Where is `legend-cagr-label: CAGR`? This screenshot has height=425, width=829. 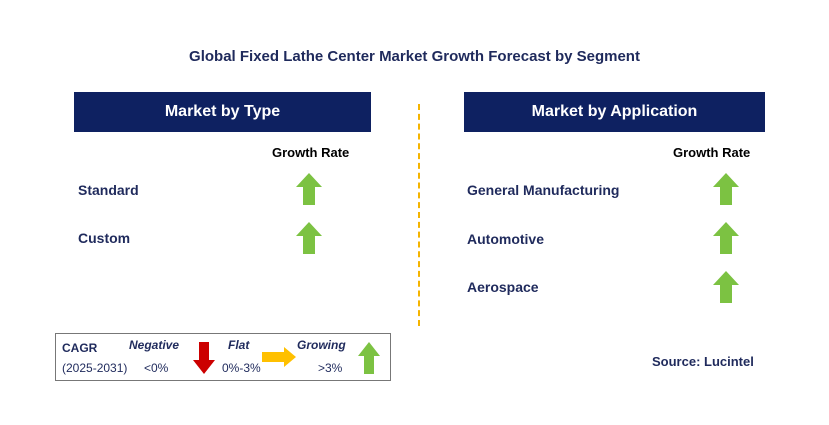
legend-cagr-label: CAGR is located at coordinates (80, 348).